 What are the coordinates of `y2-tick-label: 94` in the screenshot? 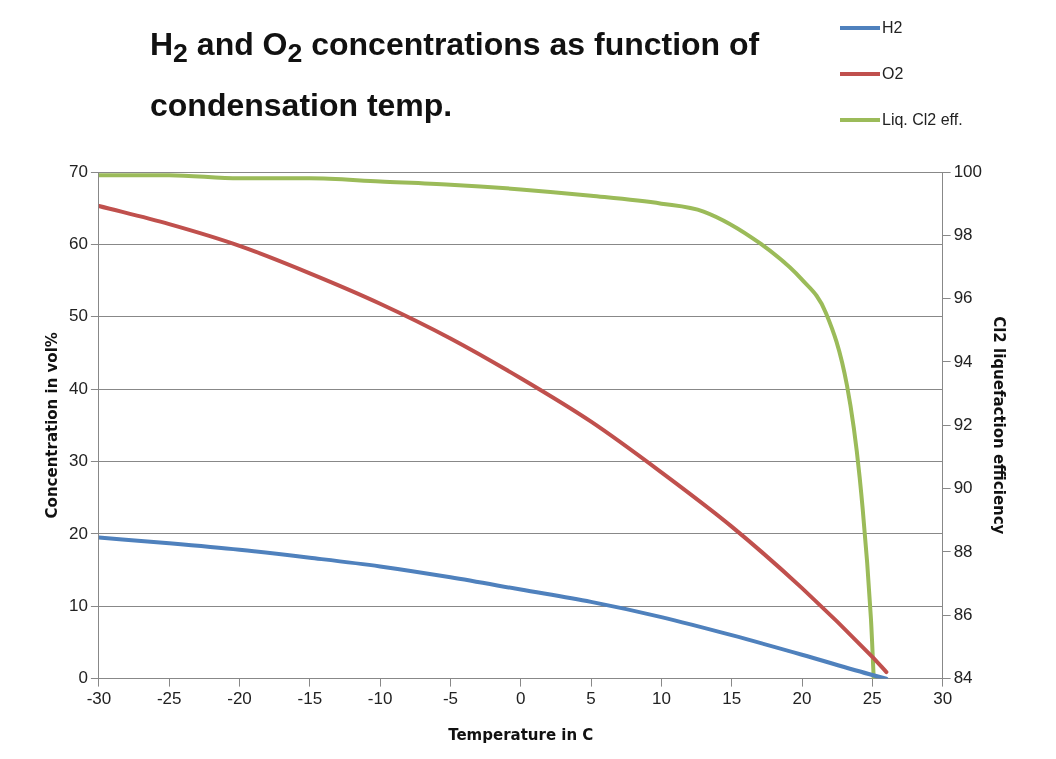 It's located at (963, 361).